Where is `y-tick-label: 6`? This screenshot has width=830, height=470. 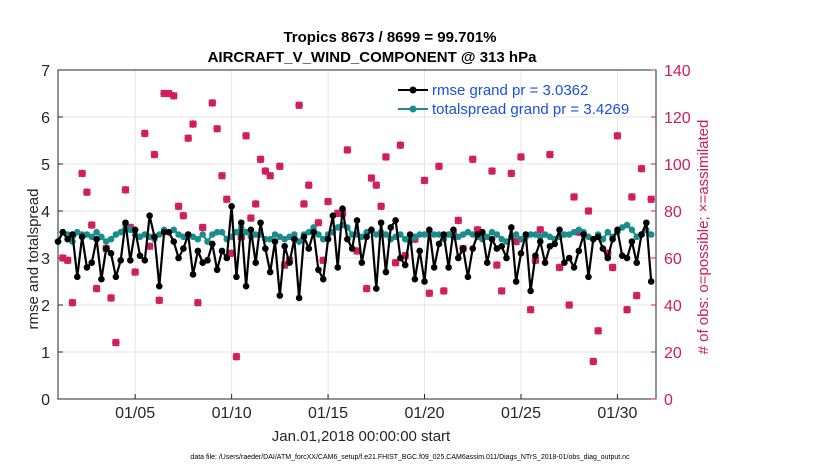 y-tick-label: 6 is located at coordinates (45, 118).